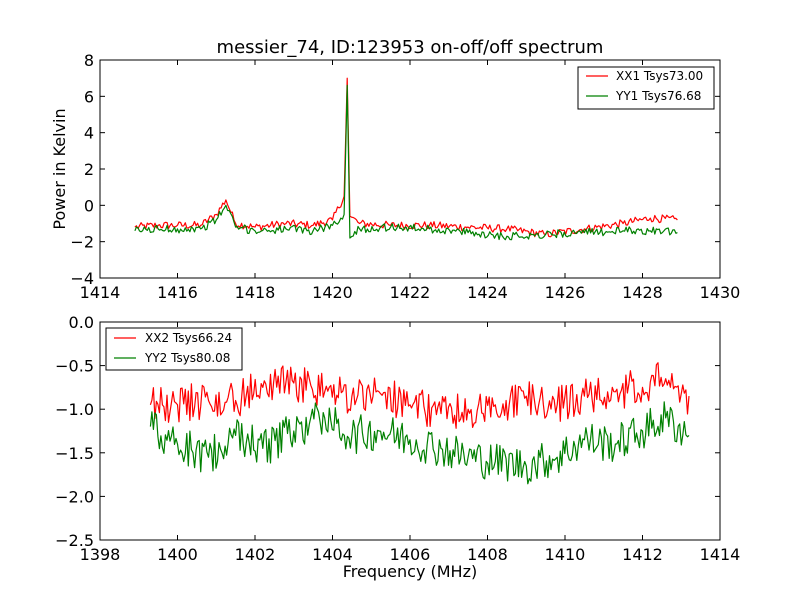 This screenshot has width=800, height=600. I want to click on top-y-axis-label: Power in Kelvin, so click(59, 168).